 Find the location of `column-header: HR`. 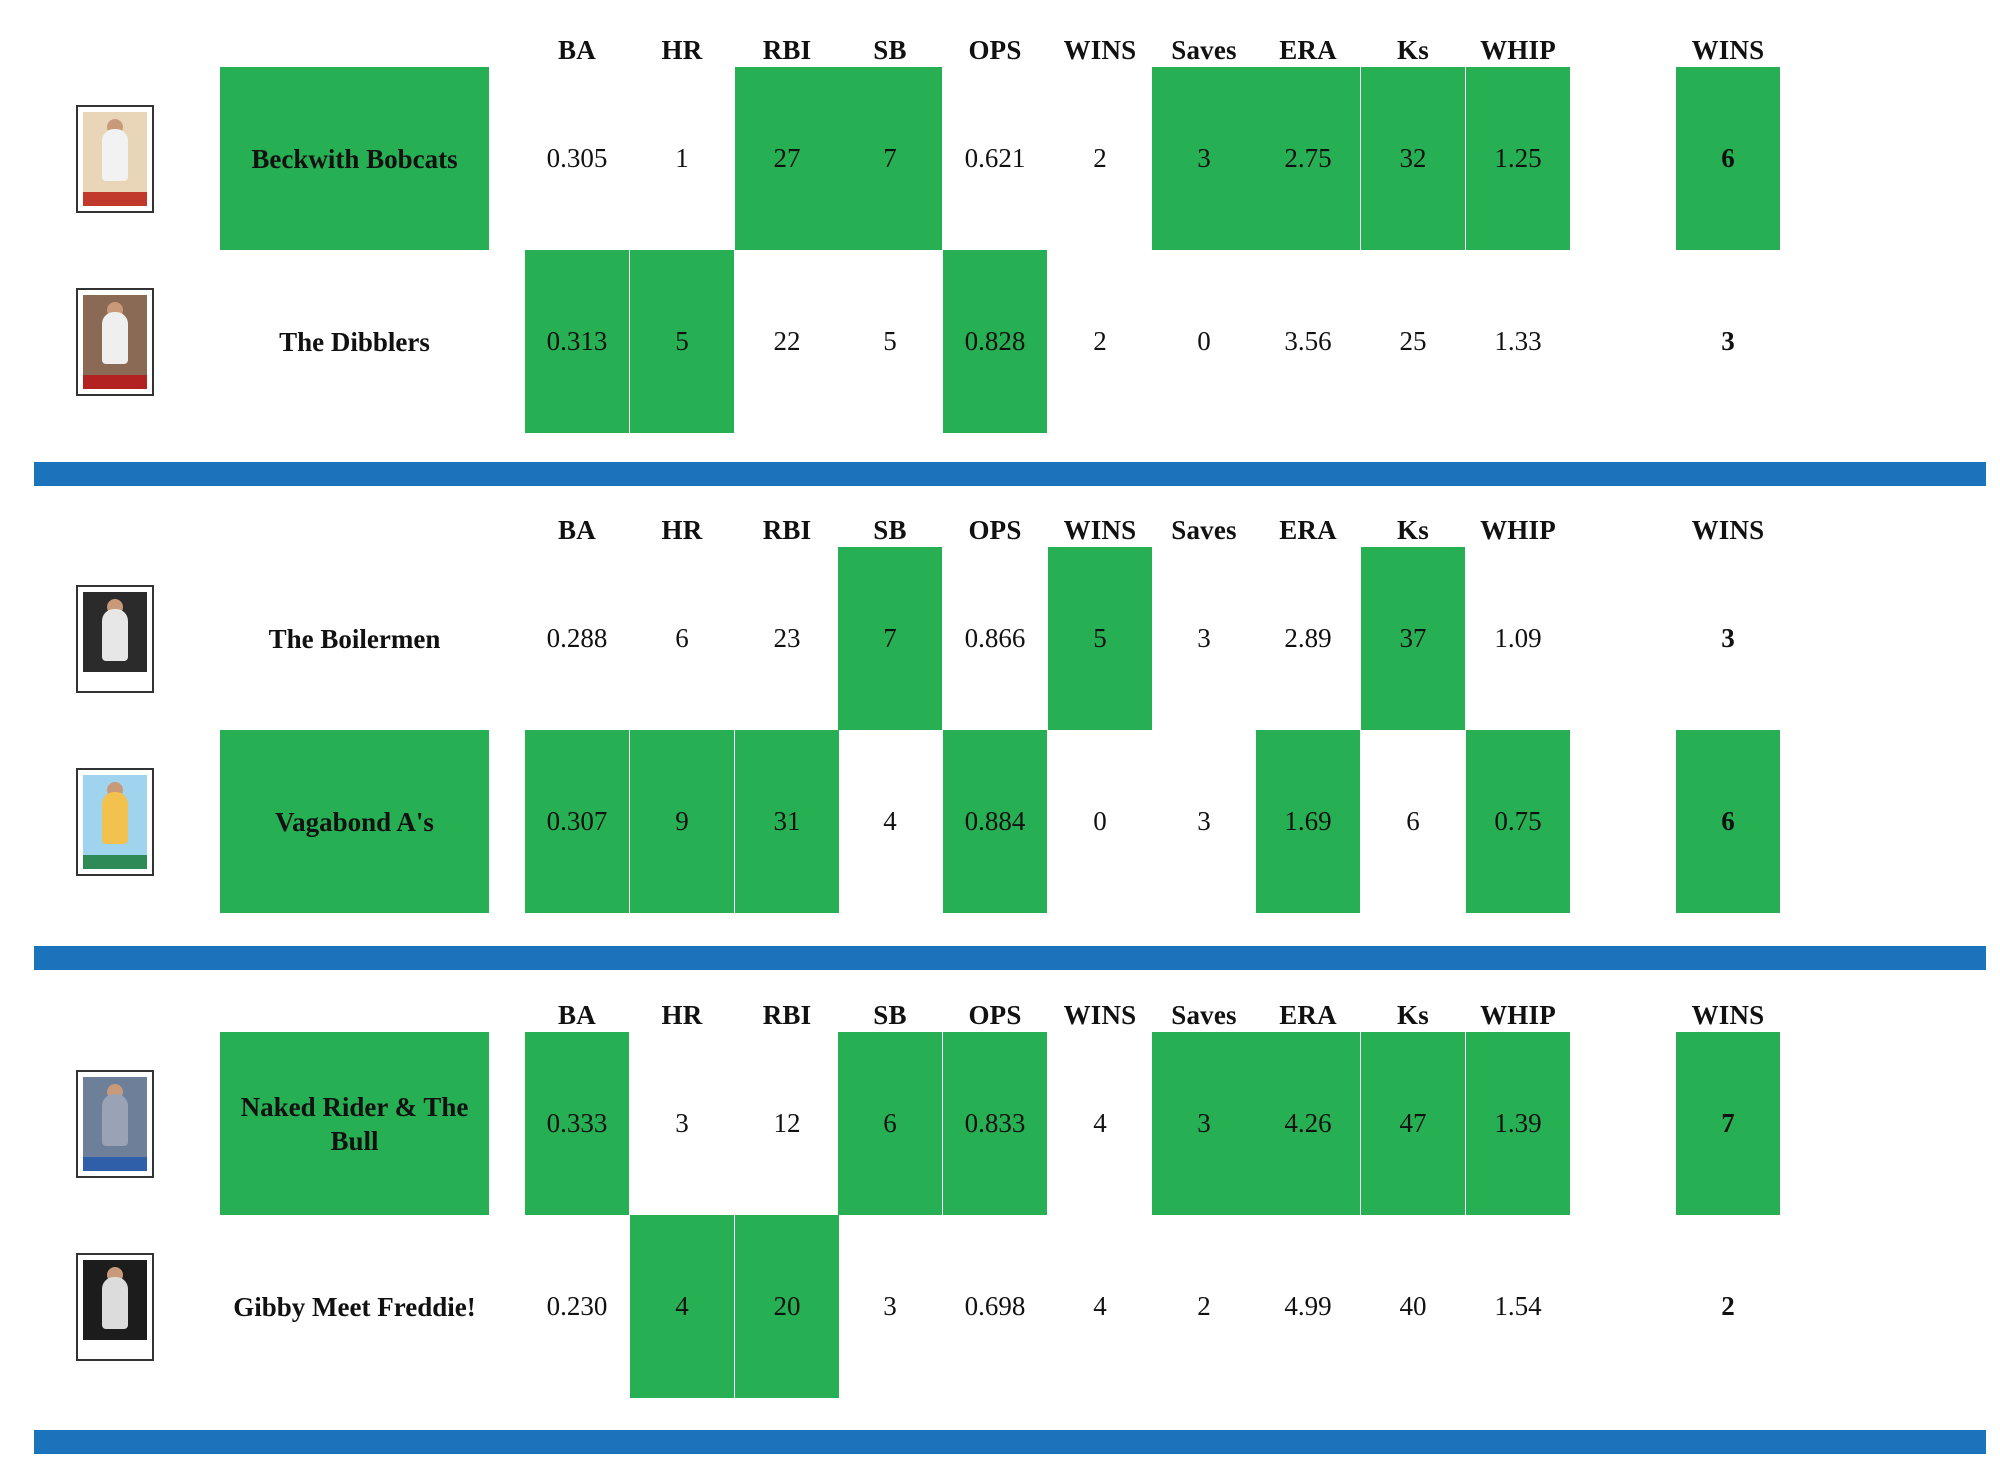

column-header: HR is located at coordinates (682, 1015).